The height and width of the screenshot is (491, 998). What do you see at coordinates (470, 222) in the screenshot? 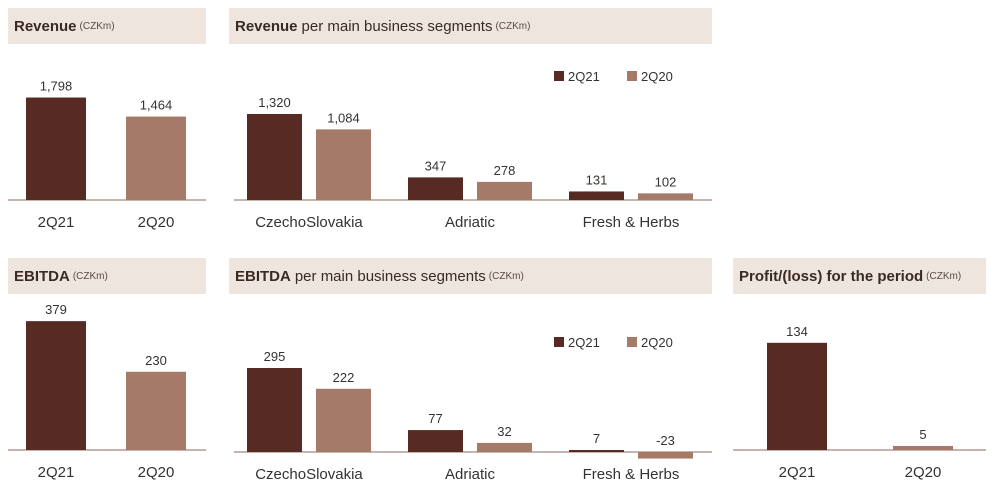
I see `category-label-revenue_segments-1: Adriatic` at bounding box center [470, 222].